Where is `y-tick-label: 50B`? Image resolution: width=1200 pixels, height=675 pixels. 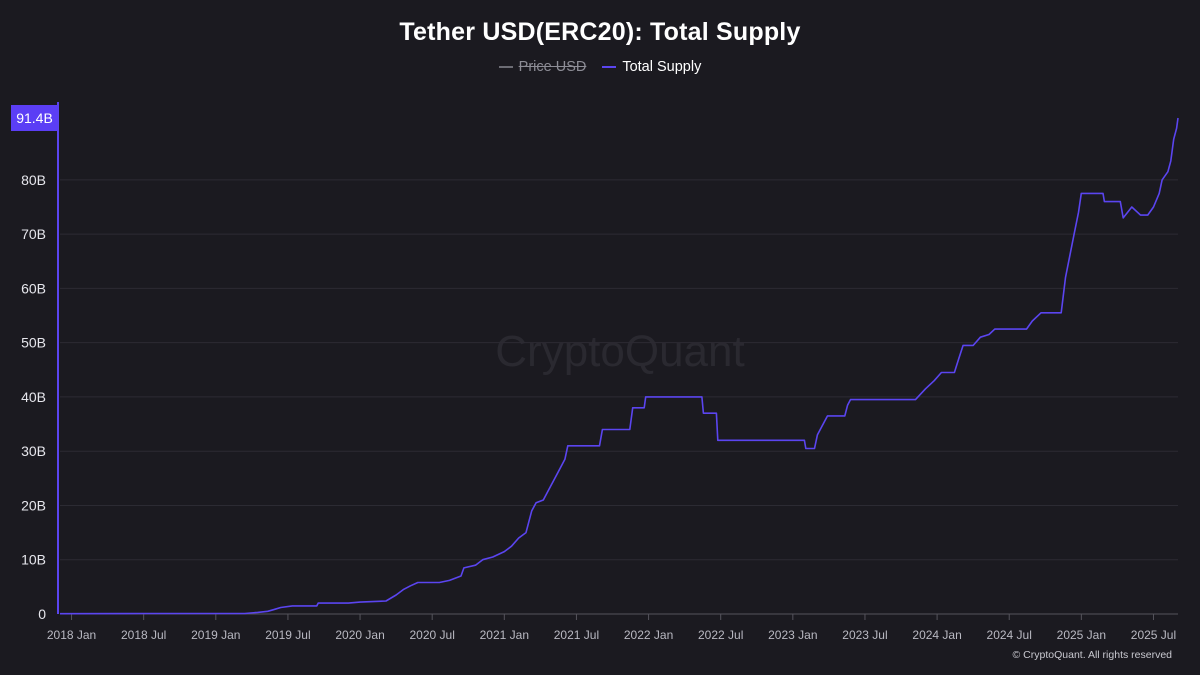 y-tick-label: 50B is located at coordinates (33, 343).